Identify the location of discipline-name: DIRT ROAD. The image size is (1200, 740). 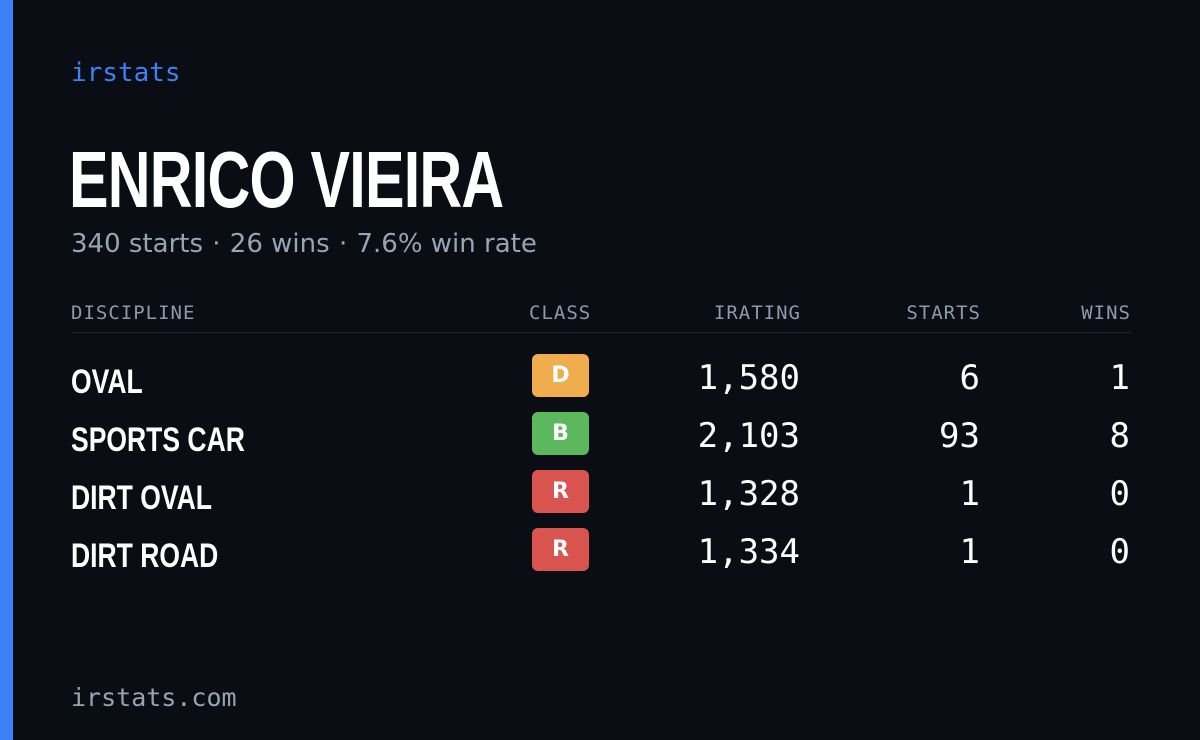
(145, 556).